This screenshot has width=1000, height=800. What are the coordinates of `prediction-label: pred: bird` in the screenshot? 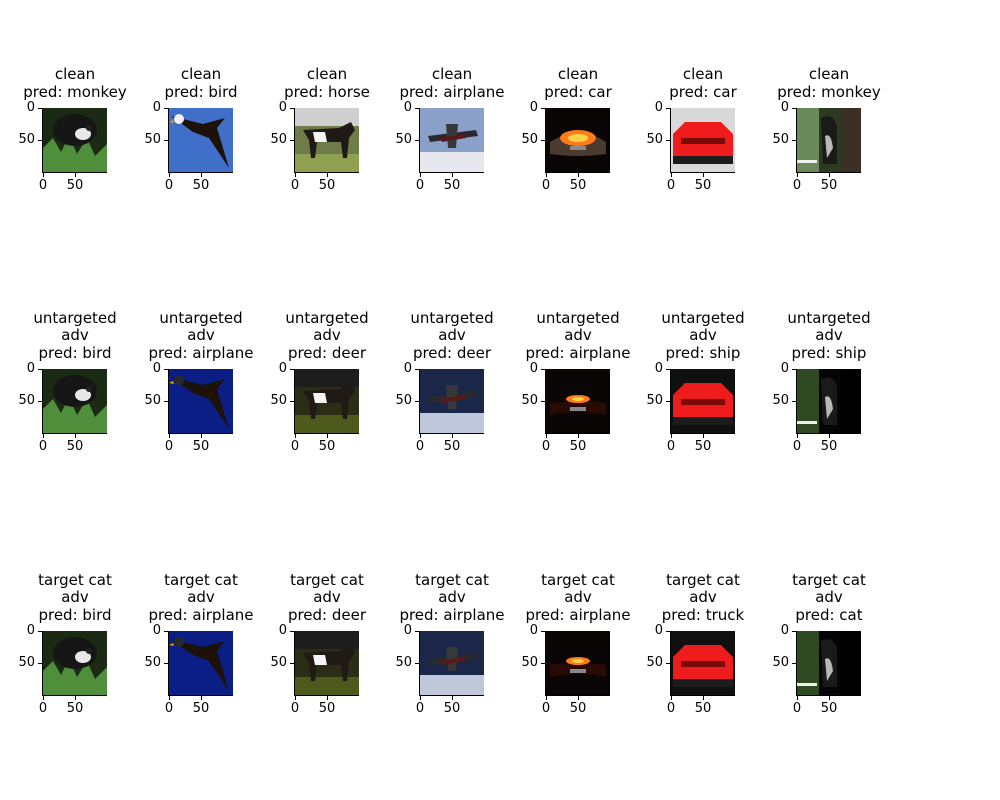 It's located at (201, 91).